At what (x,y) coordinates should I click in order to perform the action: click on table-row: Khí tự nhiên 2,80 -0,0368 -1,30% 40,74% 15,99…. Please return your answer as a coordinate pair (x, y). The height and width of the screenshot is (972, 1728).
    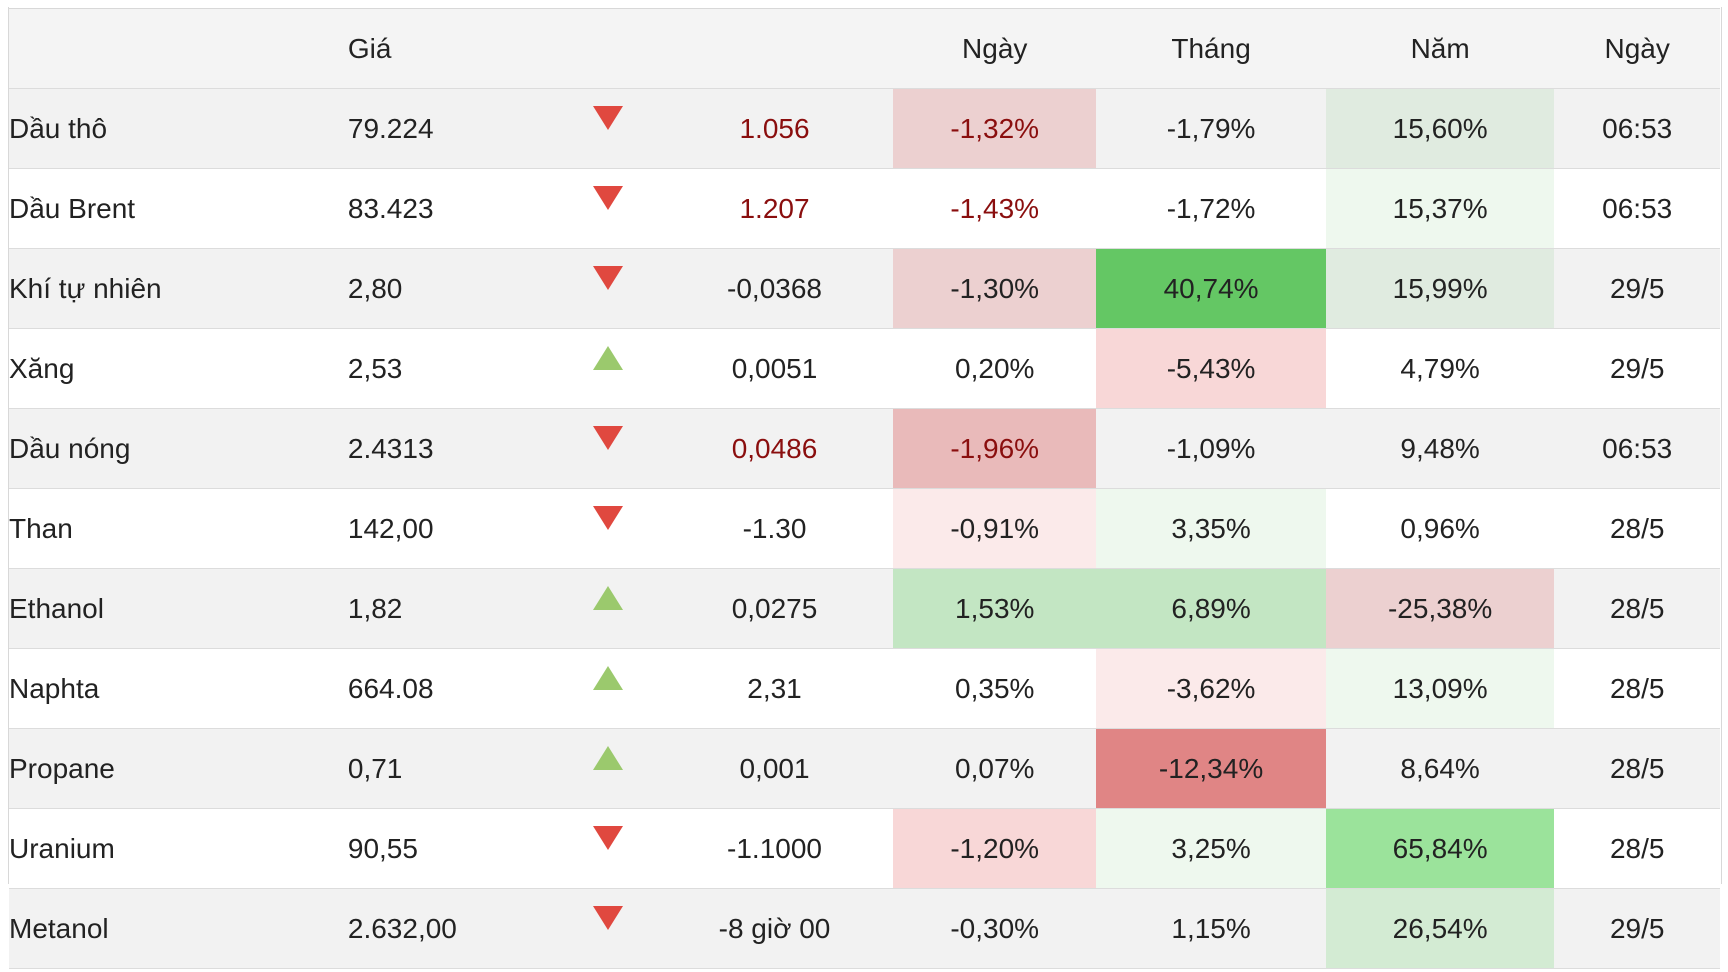
    Looking at the image, I should click on (864, 288).